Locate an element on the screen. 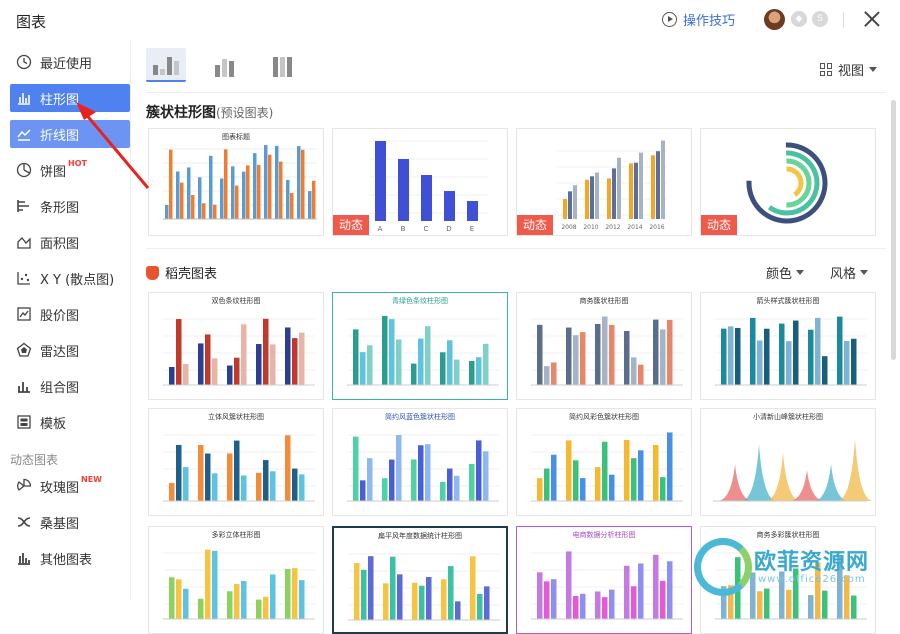 This screenshot has width=900, height=634. tab-percent-column is located at coordinates (282, 65).